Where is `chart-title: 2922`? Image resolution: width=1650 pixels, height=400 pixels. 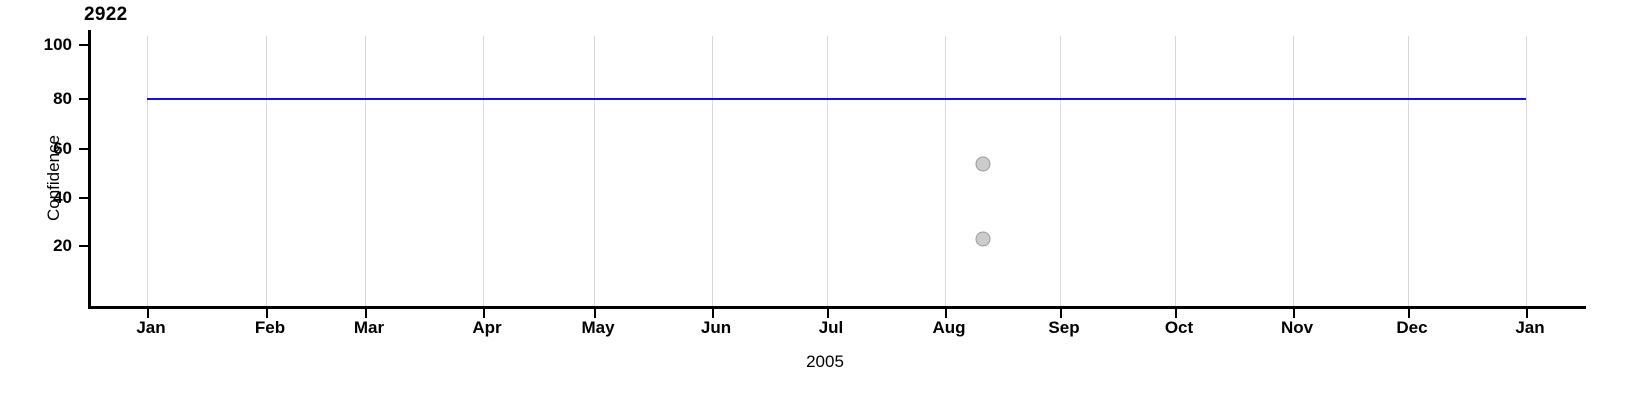 chart-title: 2922 is located at coordinates (106, 14).